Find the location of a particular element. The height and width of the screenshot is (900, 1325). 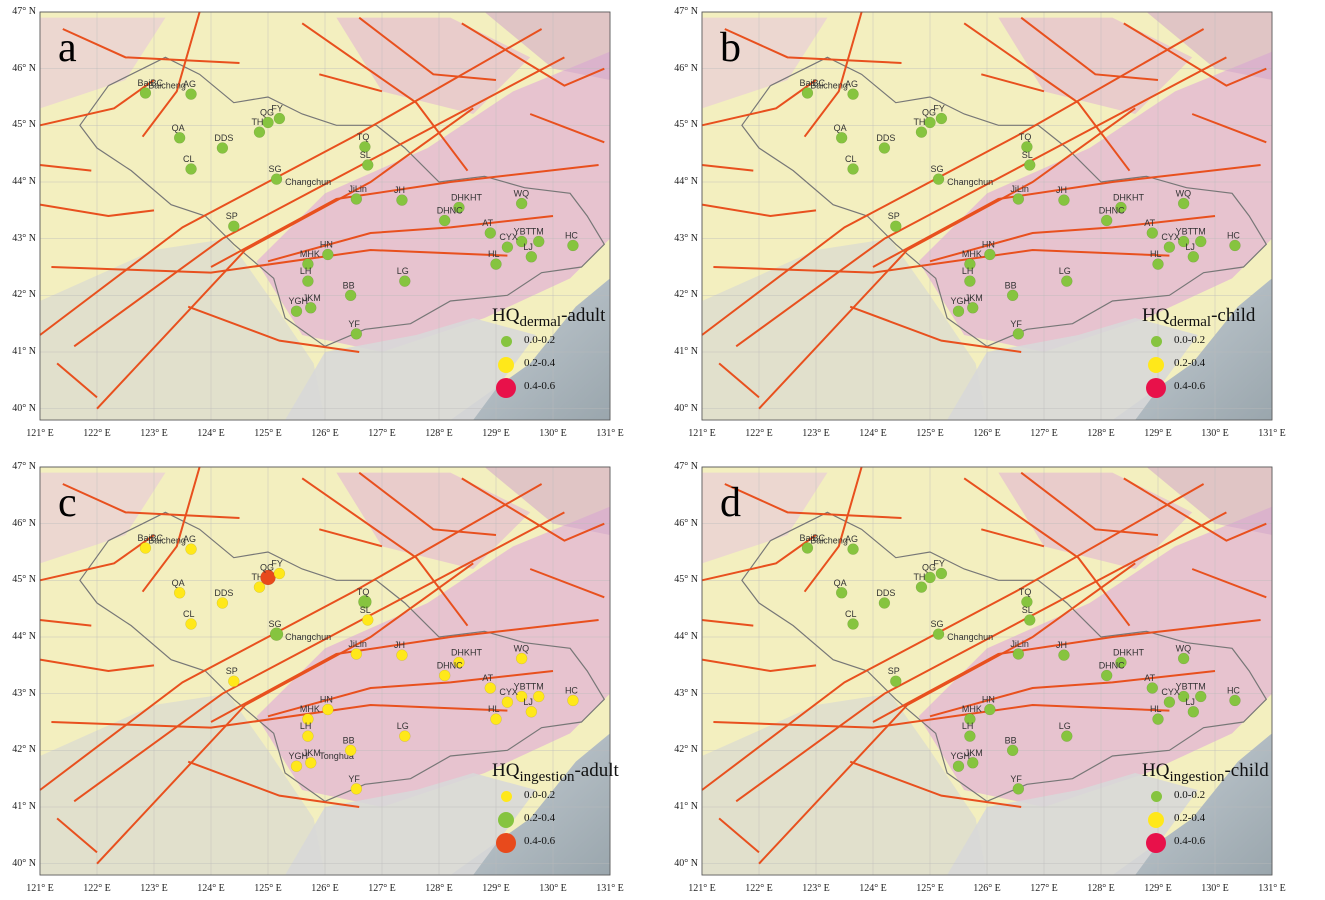

lat-tick: 46° N is located at coordinates (24, 523).